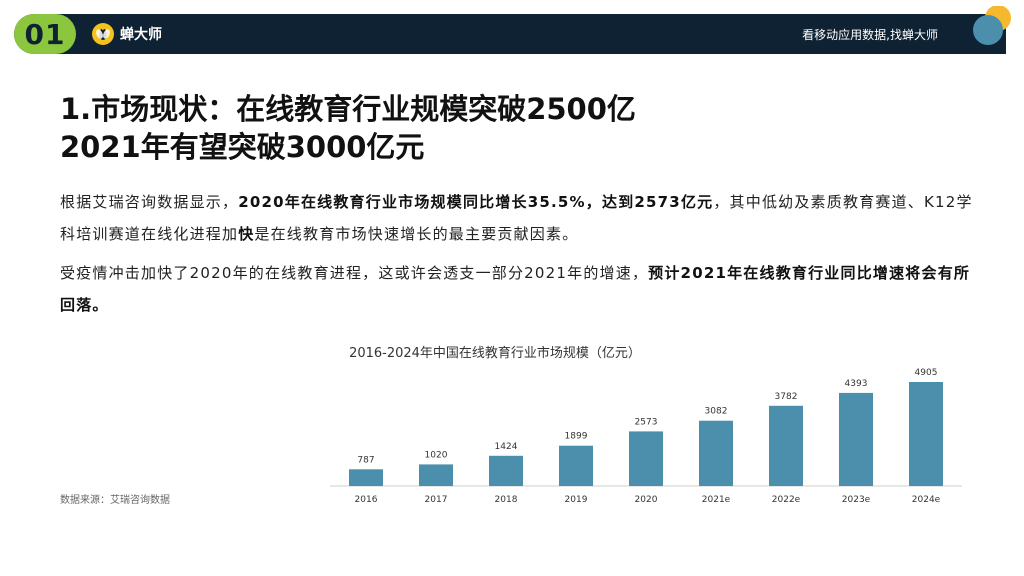 Image resolution: width=1024 pixels, height=576 pixels. I want to click on data-label-2020: 2573, so click(646, 422).